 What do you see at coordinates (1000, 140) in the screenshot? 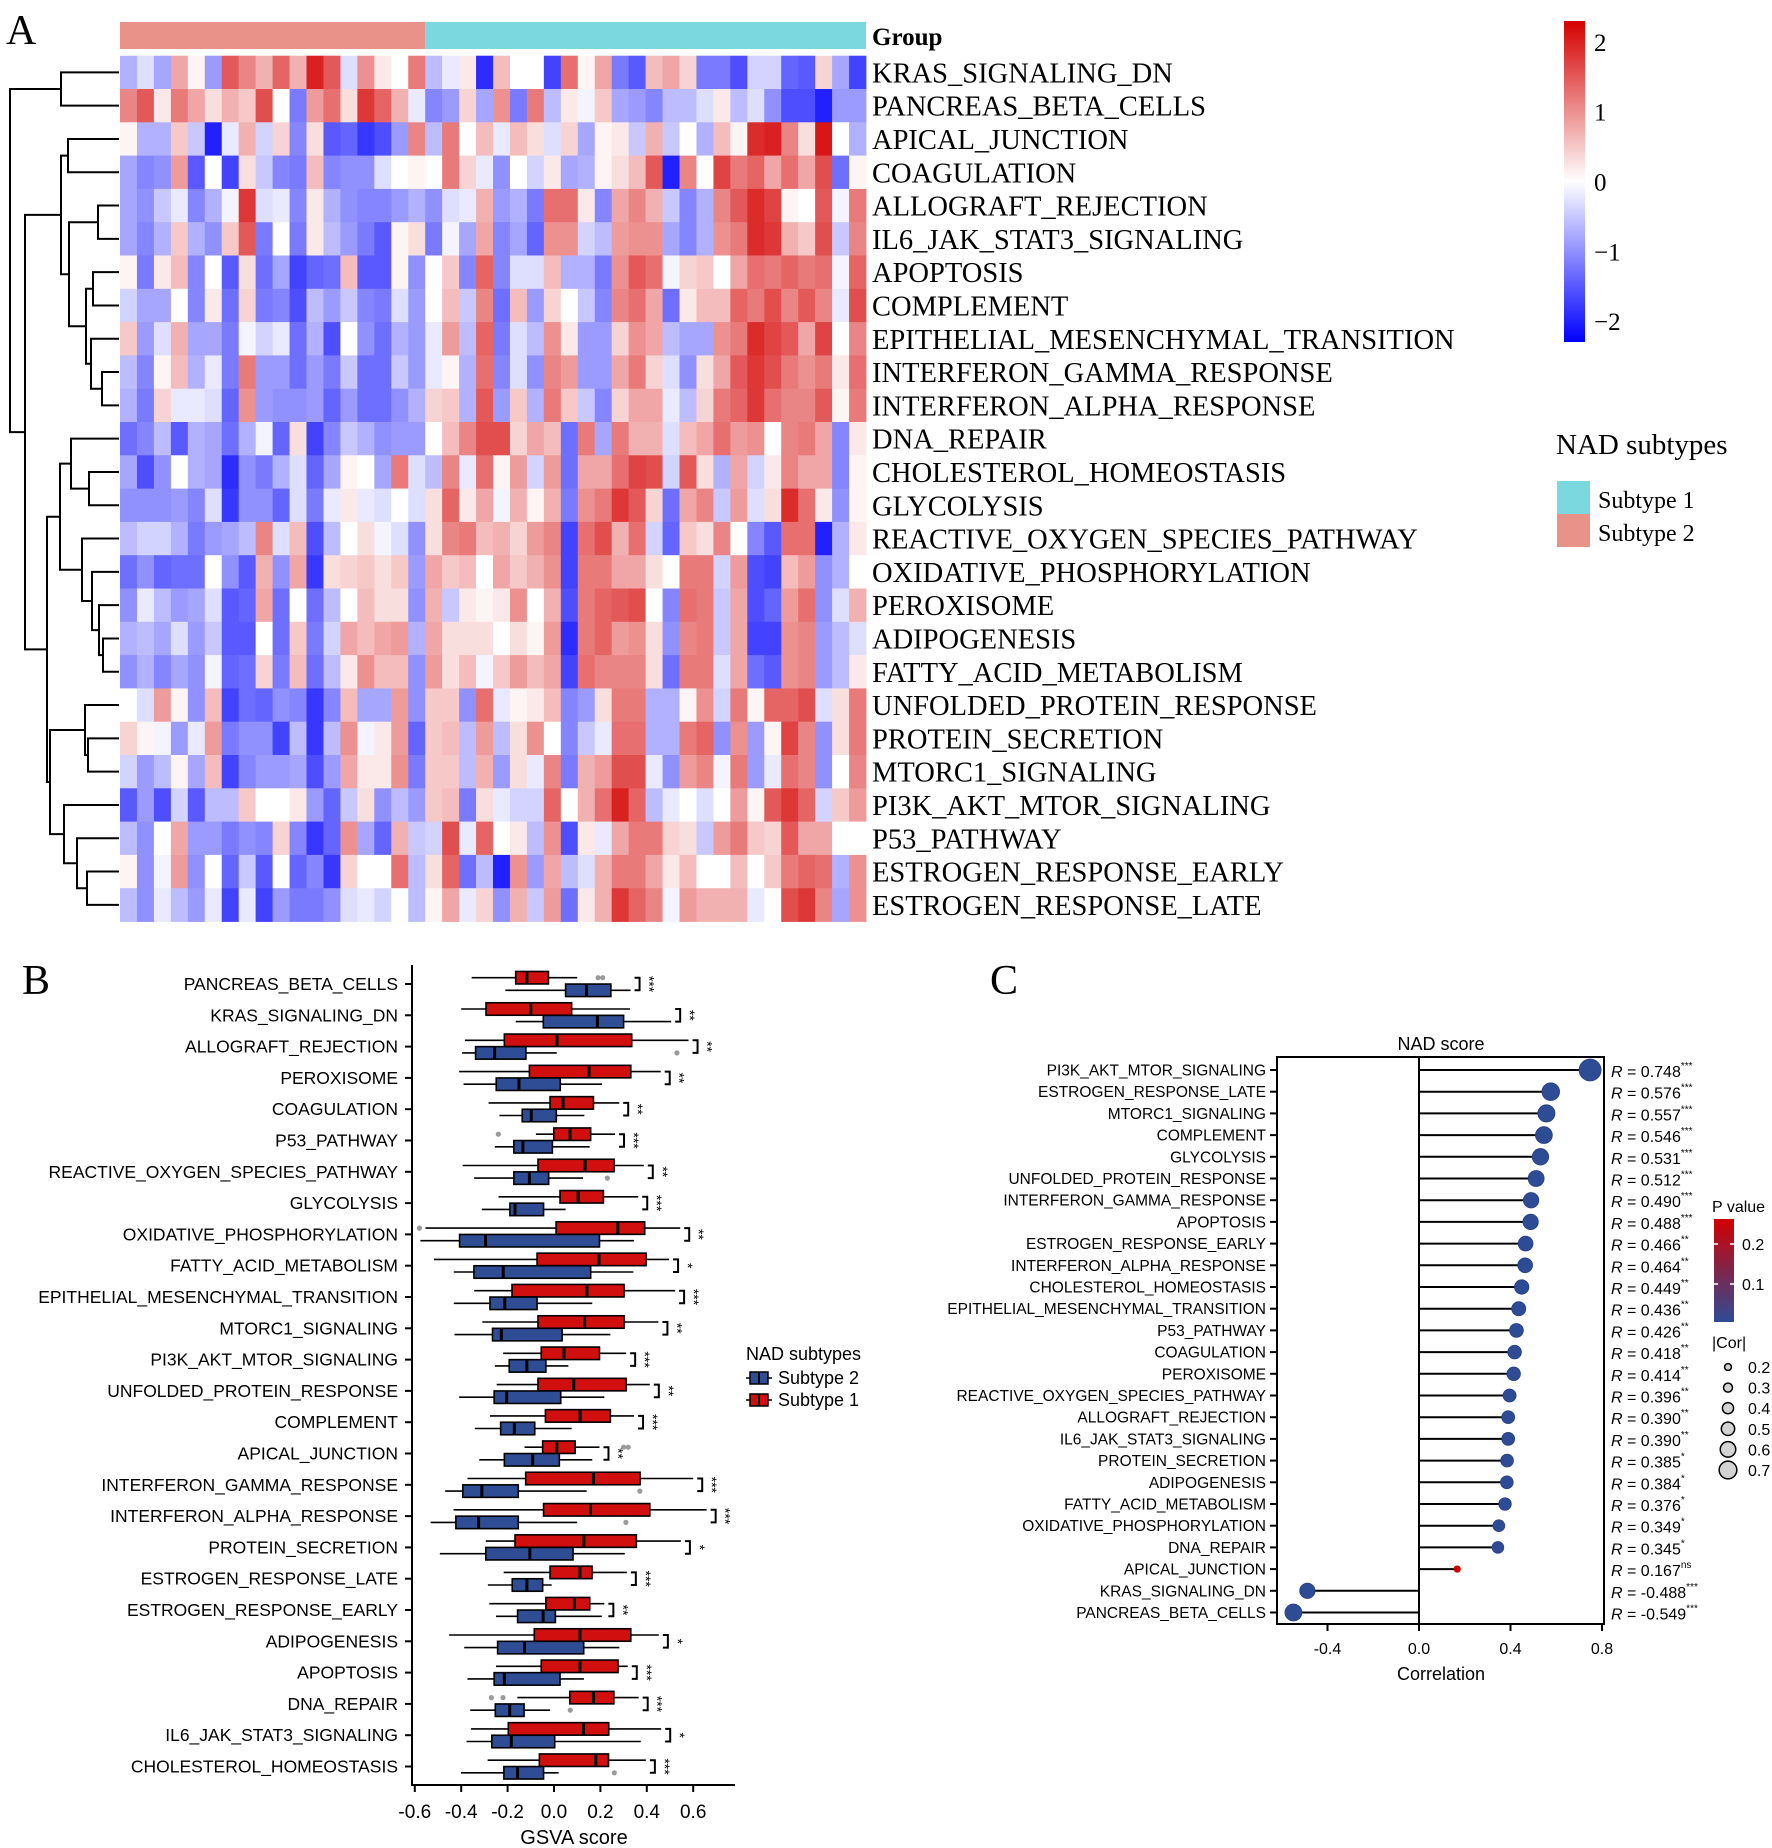
I see `heatmap-row-label: APICAL_JUNCTION` at bounding box center [1000, 140].